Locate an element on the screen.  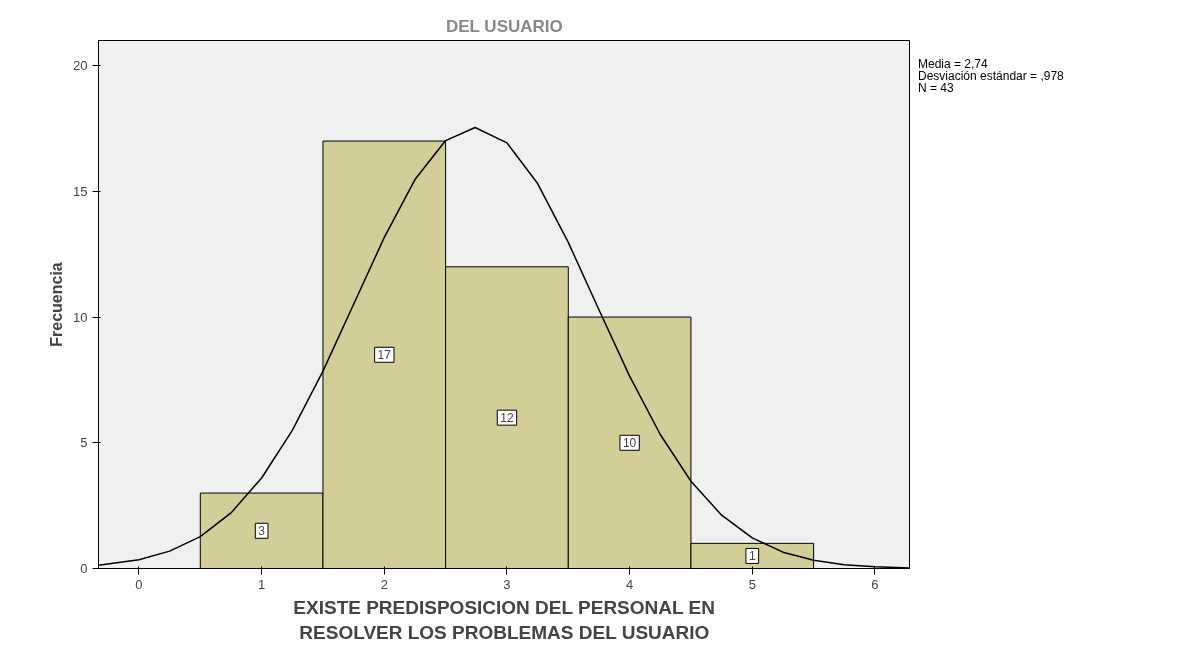
y-axis-title: Frecuencia is located at coordinates (57, 304).